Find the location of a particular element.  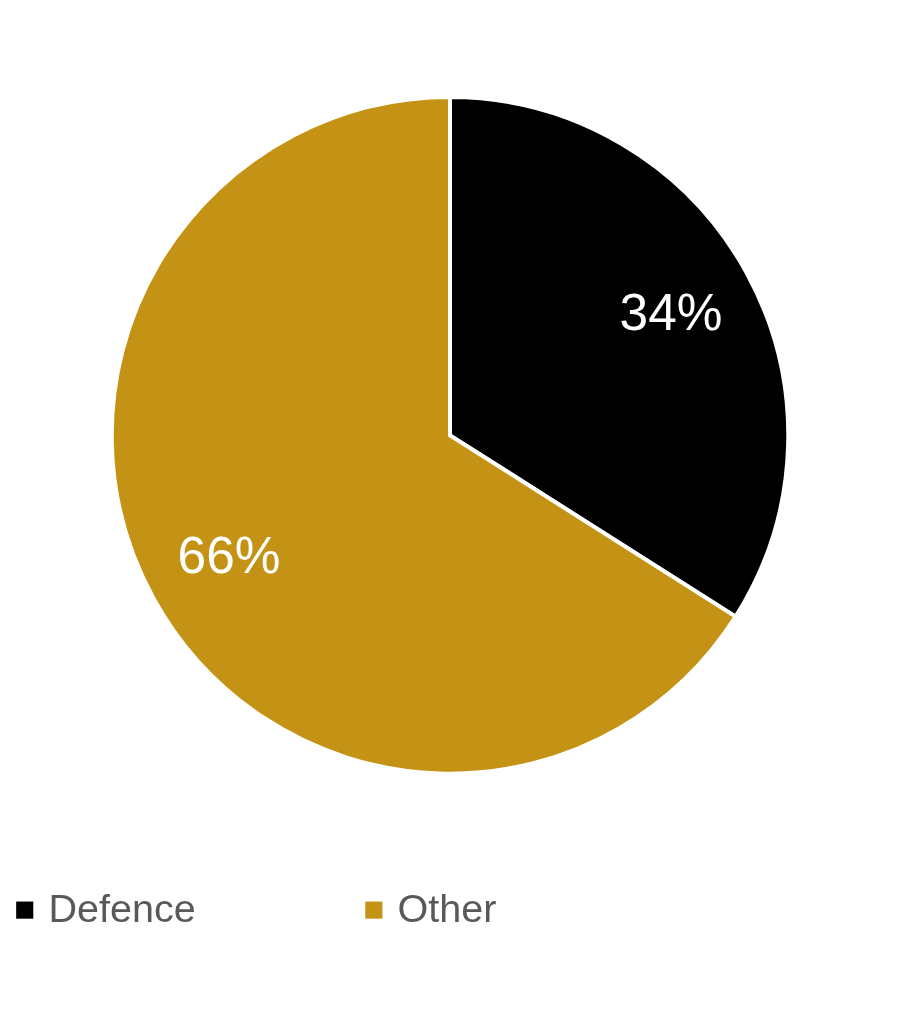

data-label: 34% is located at coordinates (671, 311).